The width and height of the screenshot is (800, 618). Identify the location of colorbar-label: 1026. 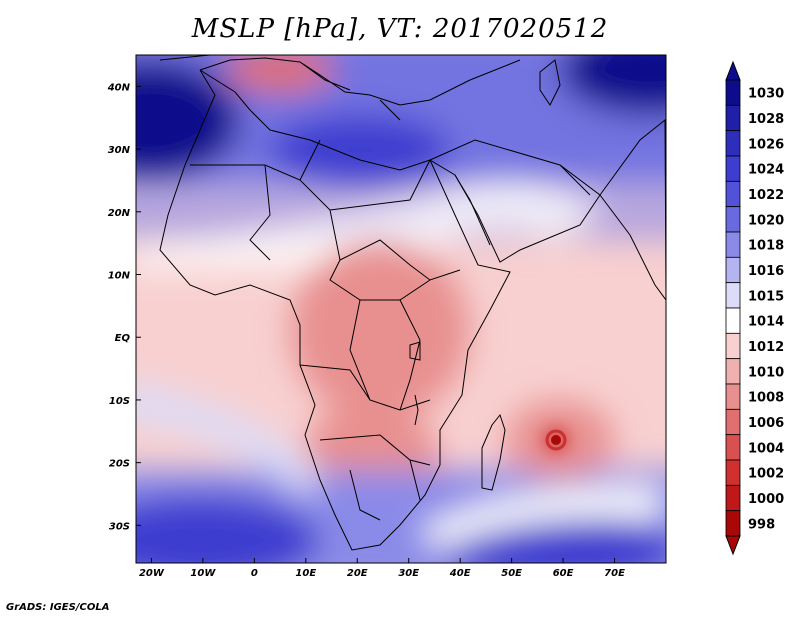
(766, 144).